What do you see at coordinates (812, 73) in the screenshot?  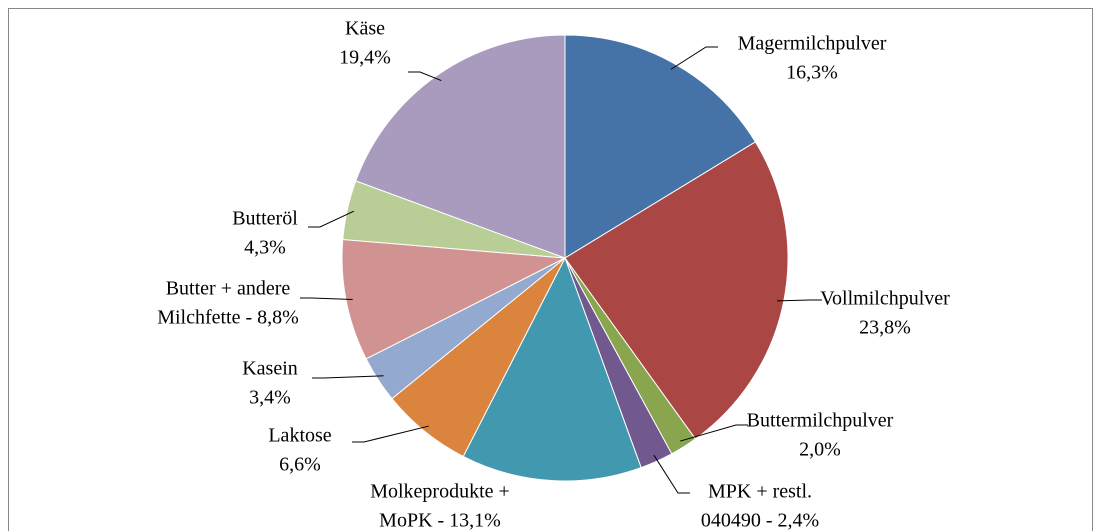 I see `slice-label: 16,3%` at bounding box center [812, 73].